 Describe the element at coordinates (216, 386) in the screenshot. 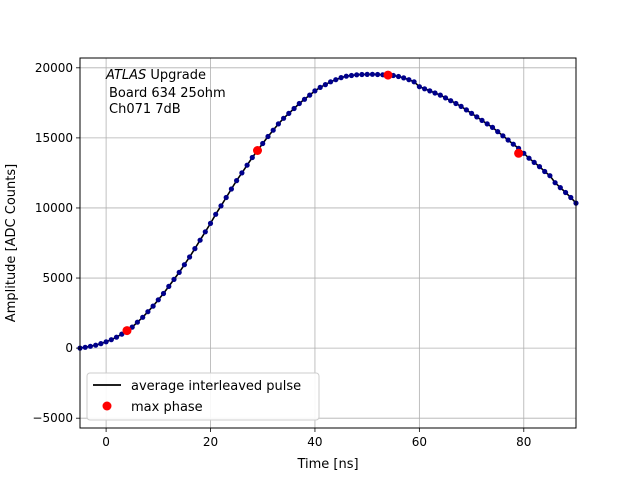

I see `legend-entry-pulse: average interleaved pulse` at that location.